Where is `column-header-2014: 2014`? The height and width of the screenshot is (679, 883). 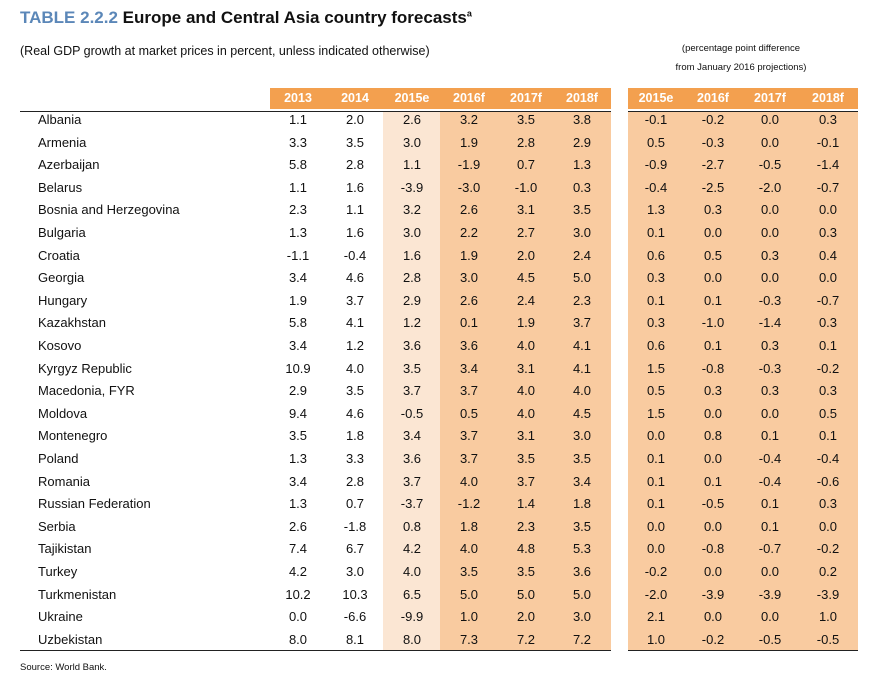 column-header-2014: 2014 is located at coordinates (355, 98).